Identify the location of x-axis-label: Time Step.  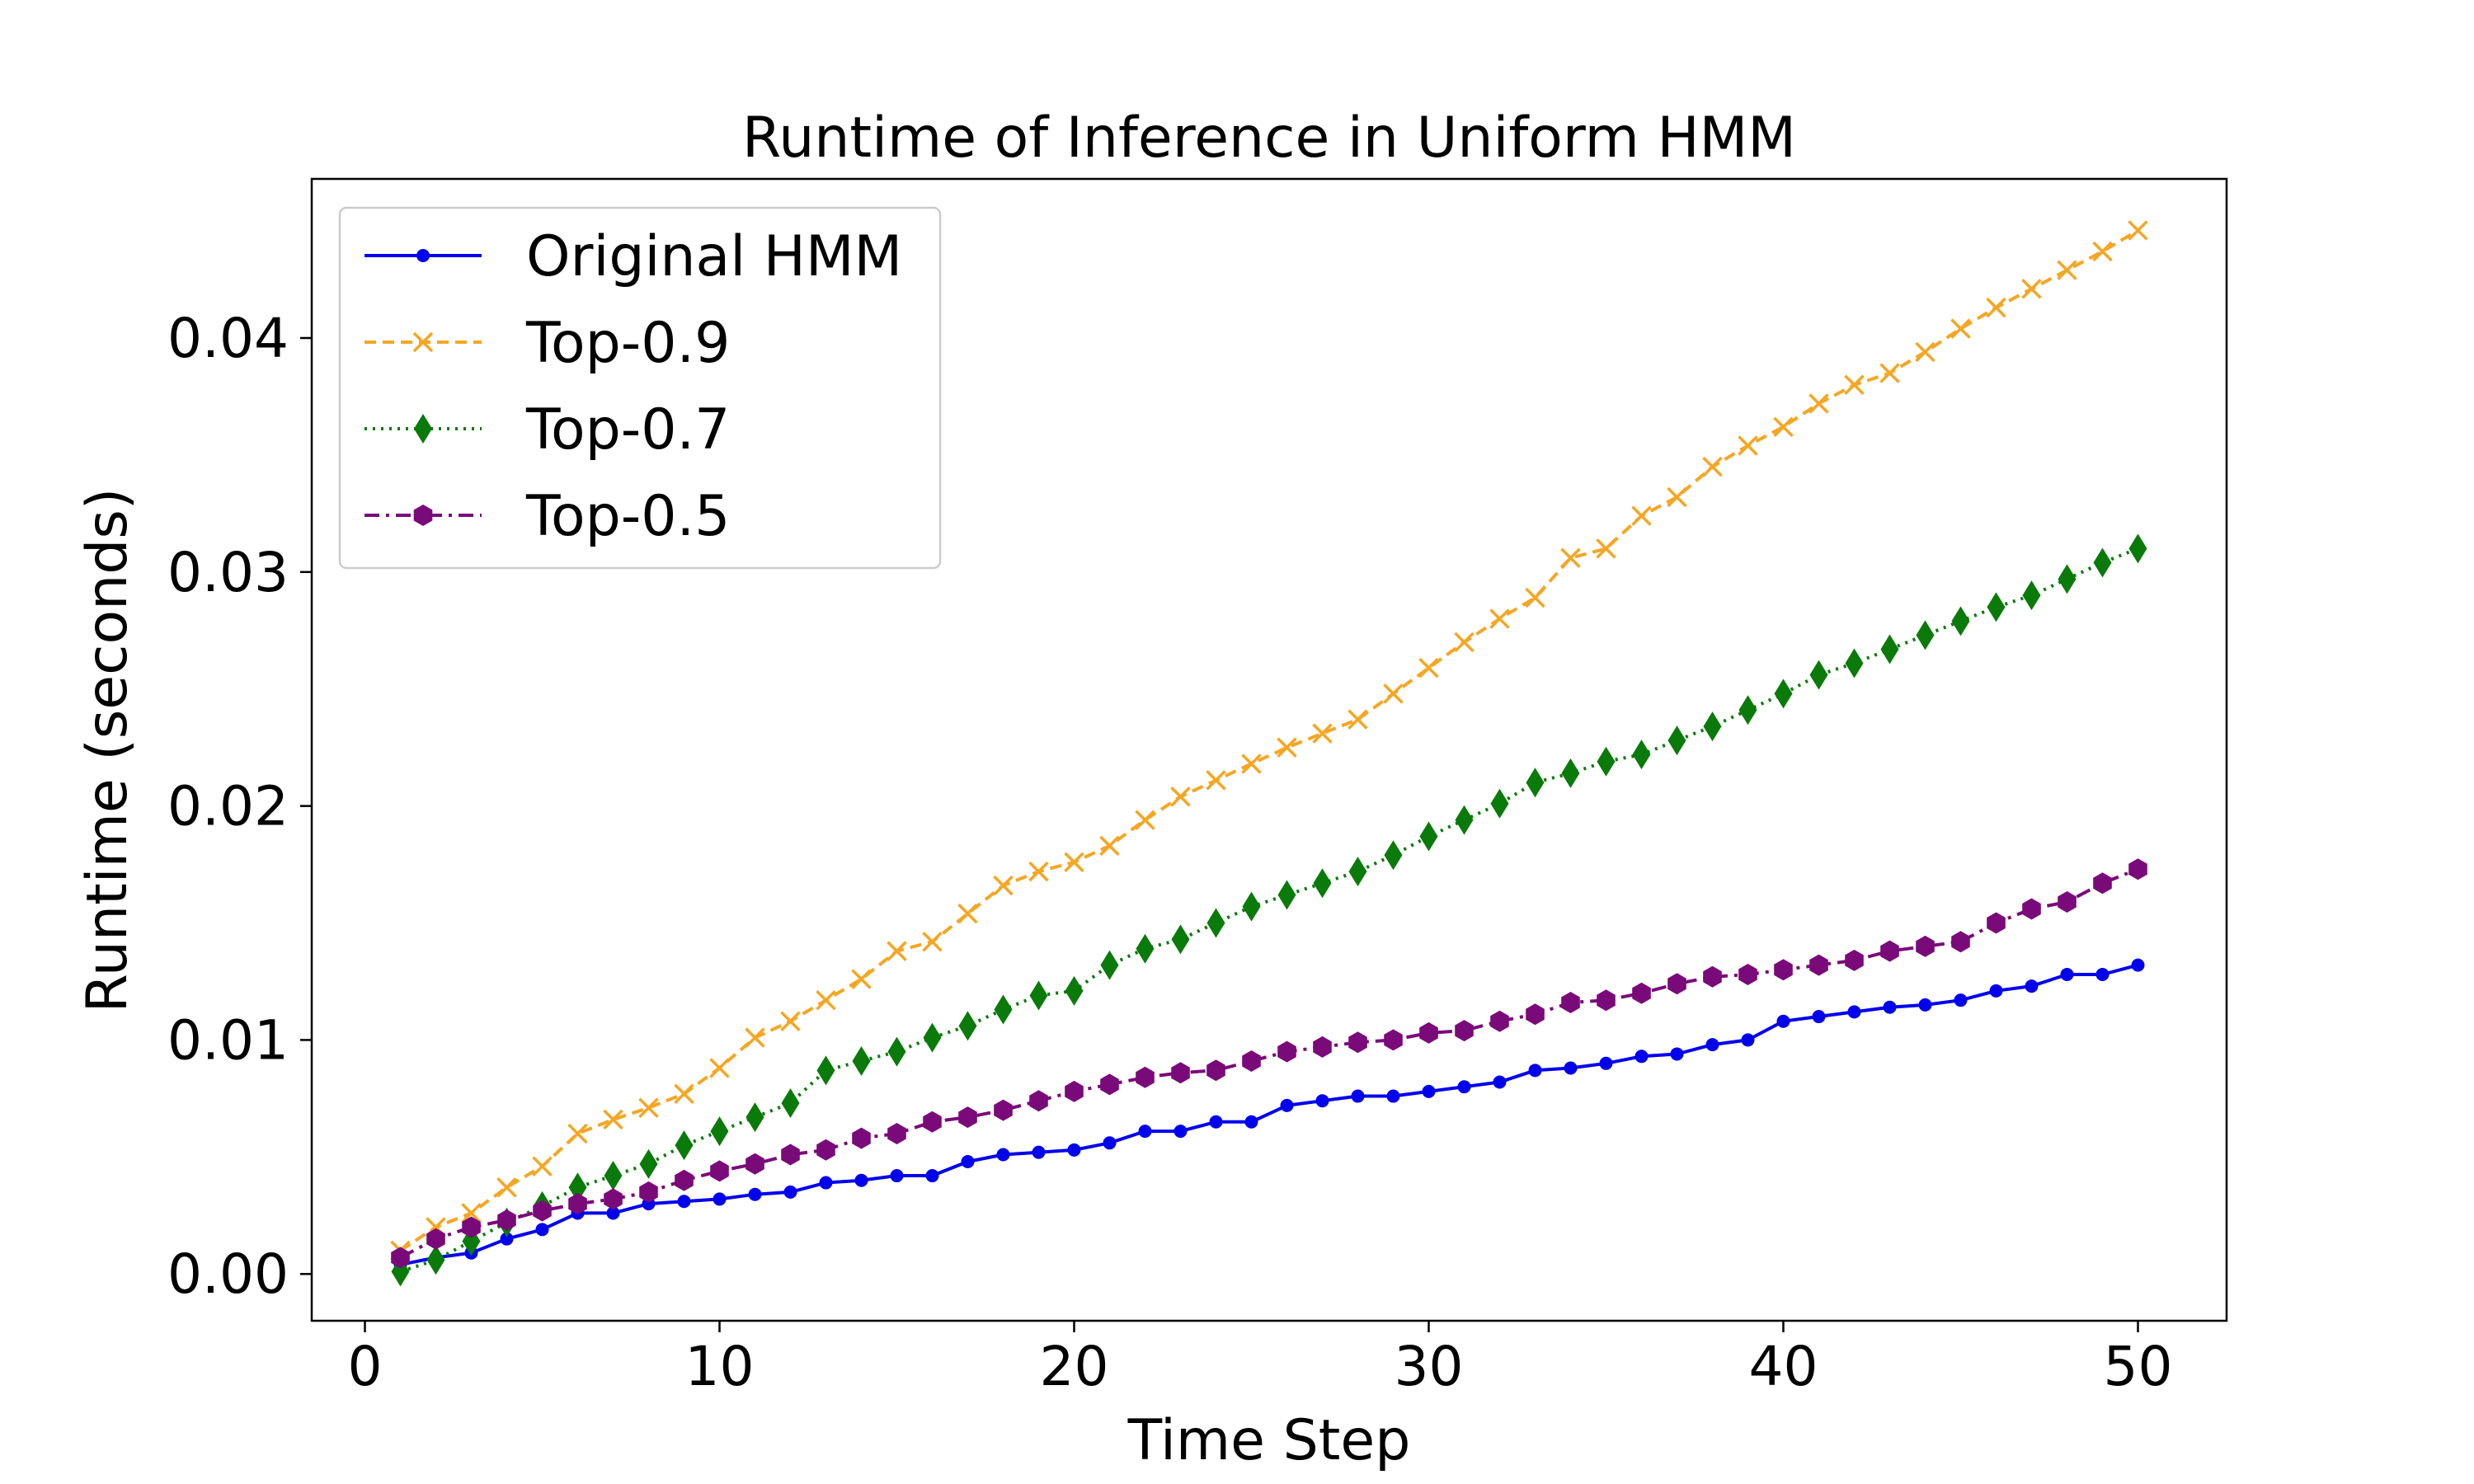
(1269, 1440).